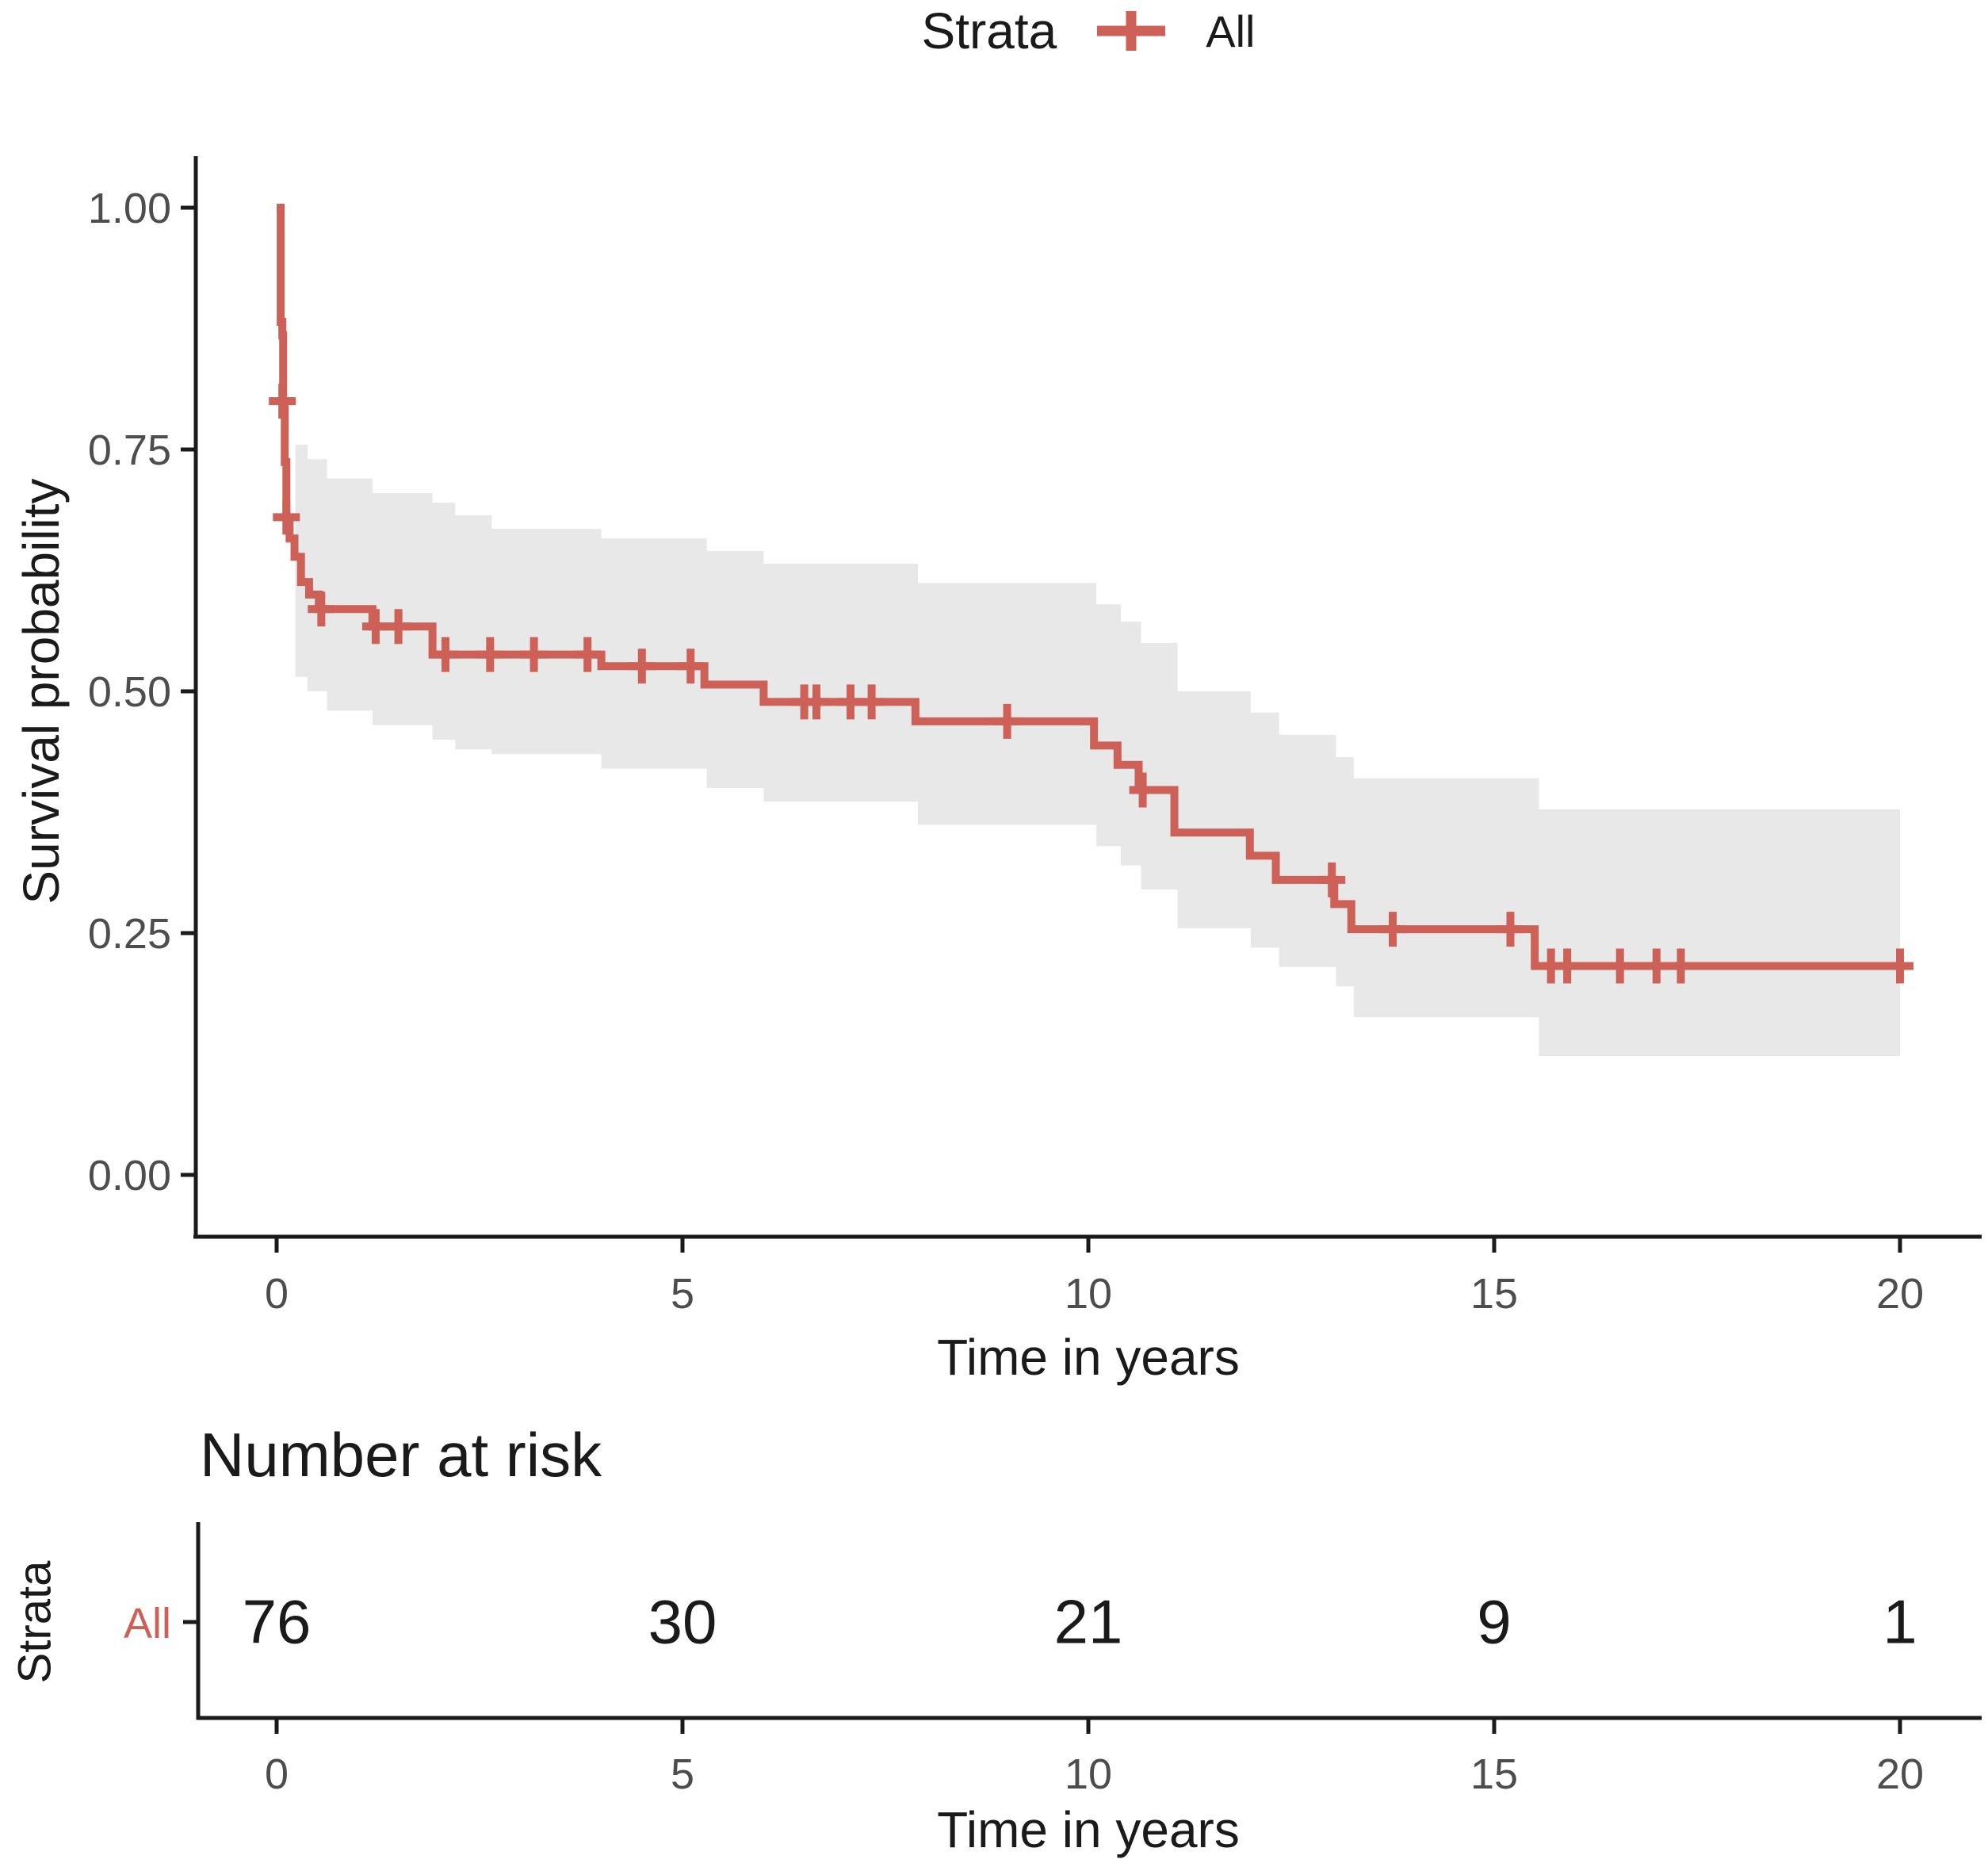 Image resolution: width=1988 pixels, height=1867 pixels. I want to click on x-tick-label: 15, so click(1494, 1294).